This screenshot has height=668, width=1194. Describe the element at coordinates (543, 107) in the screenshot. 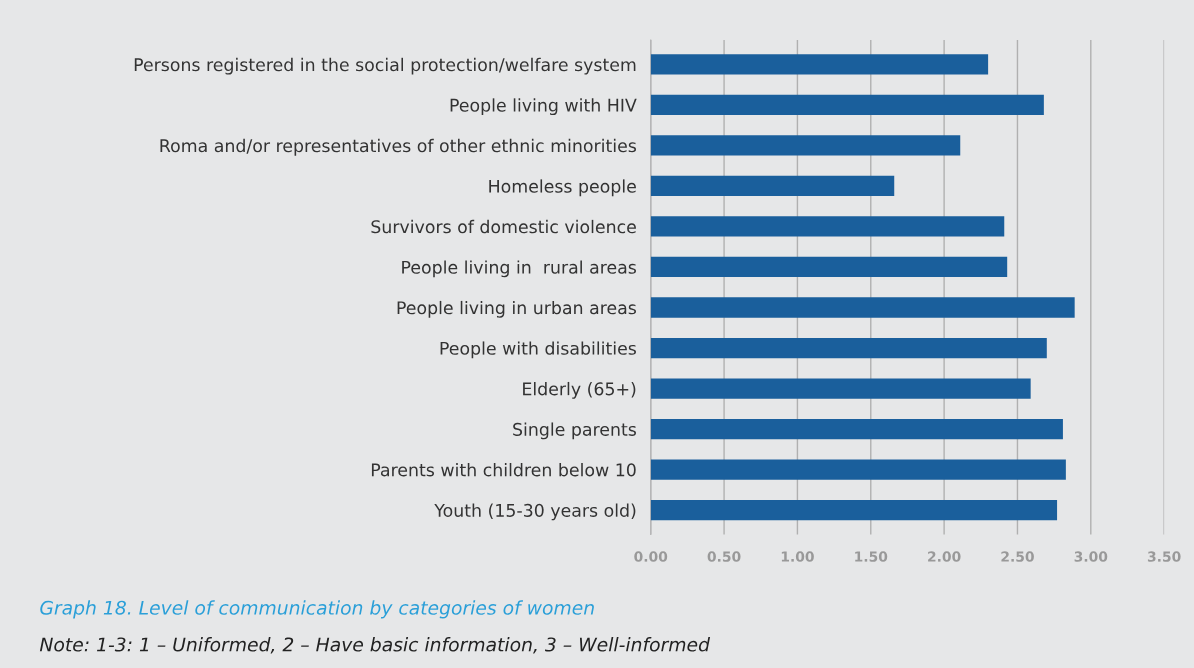

I see `y-tick-label: People living with HIV` at that location.